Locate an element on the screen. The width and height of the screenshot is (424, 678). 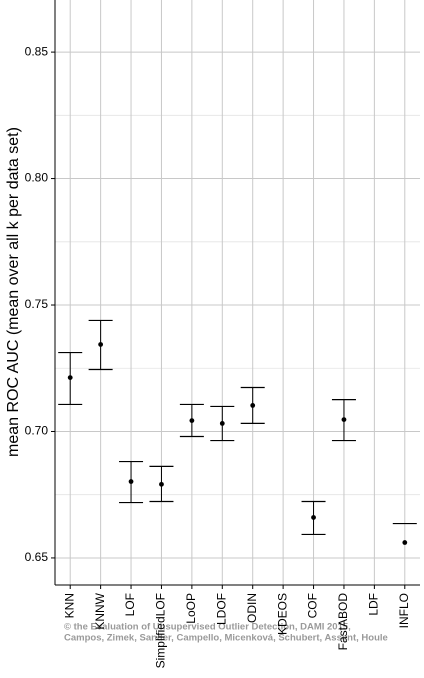
x-tick-label: COF is located at coordinates (313, 605).